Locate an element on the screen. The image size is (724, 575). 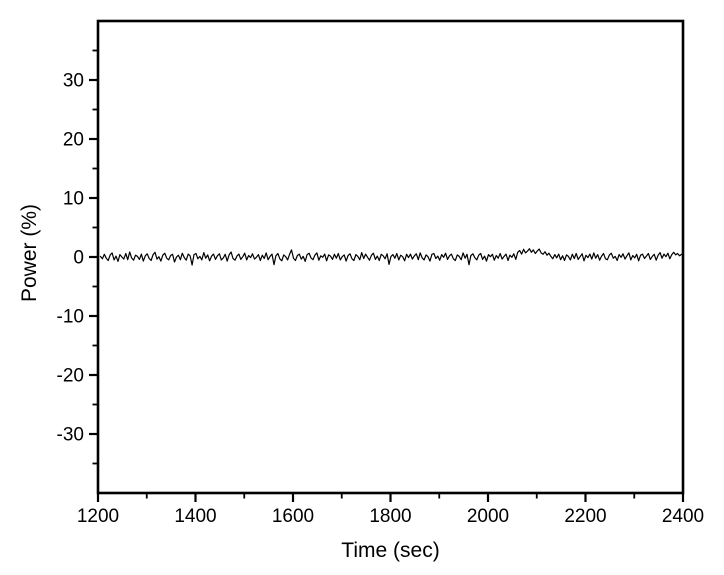
y-tick-label: -20 is located at coordinates (70, 376).